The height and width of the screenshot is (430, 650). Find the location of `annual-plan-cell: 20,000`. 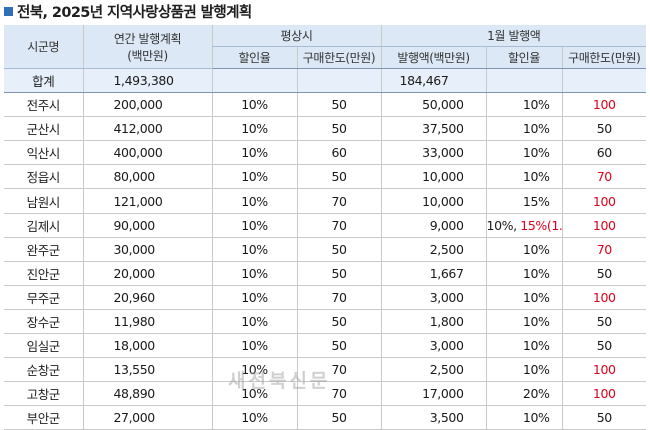

annual-plan-cell: 20,000 is located at coordinates (147, 273).